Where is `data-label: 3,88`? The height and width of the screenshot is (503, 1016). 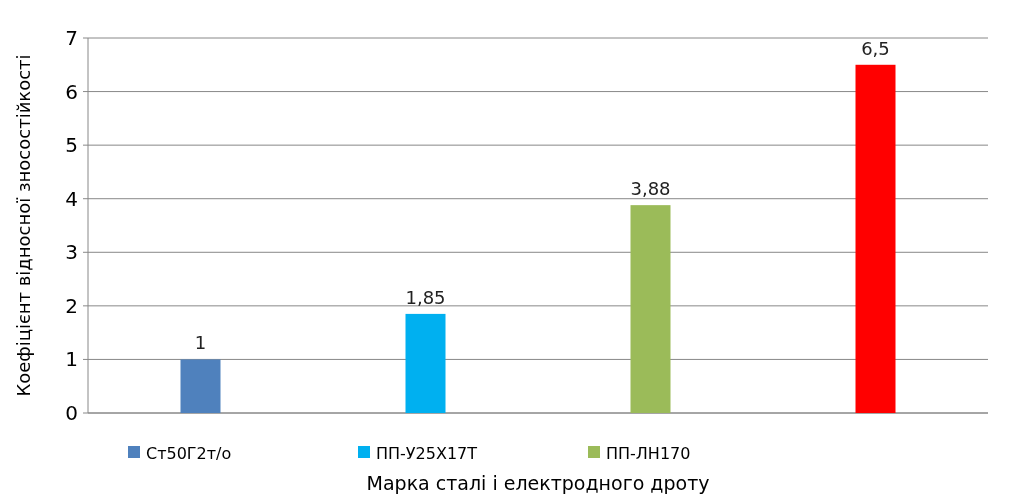
data-label: 3,88 is located at coordinates (650, 189).